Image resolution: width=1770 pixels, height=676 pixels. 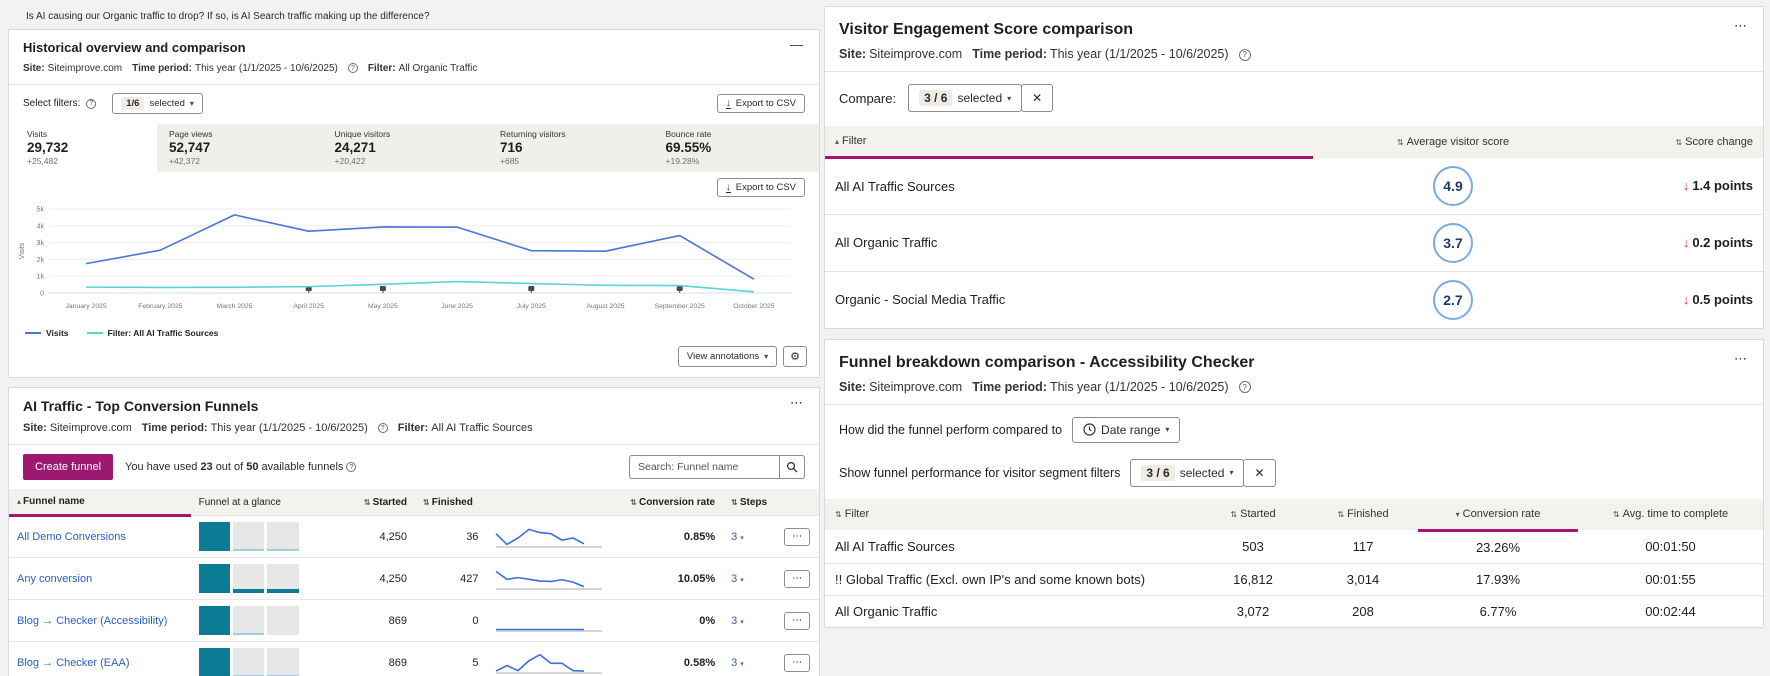 I want to click on kpi-returning-visitors: Returning visitors 716 +685, so click(x=571, y=148).